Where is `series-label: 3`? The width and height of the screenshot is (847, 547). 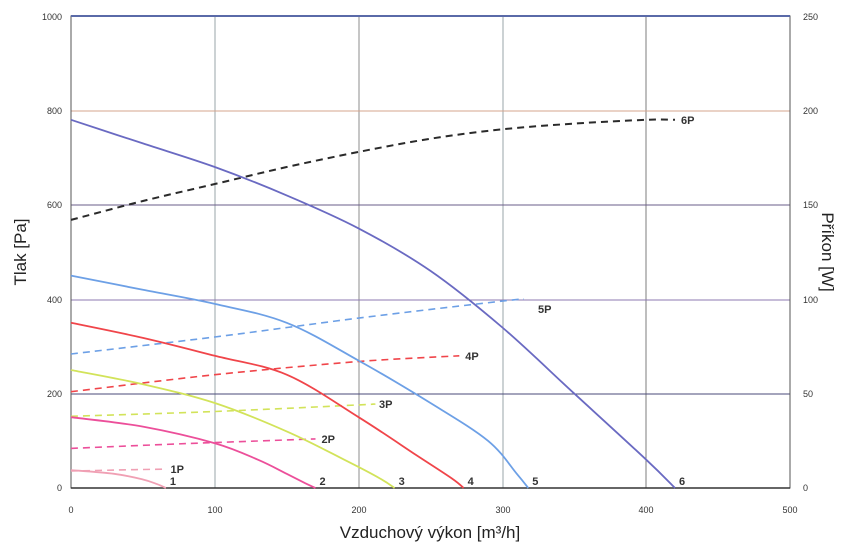
series-label: 3 is located at coordinates (402, 482).